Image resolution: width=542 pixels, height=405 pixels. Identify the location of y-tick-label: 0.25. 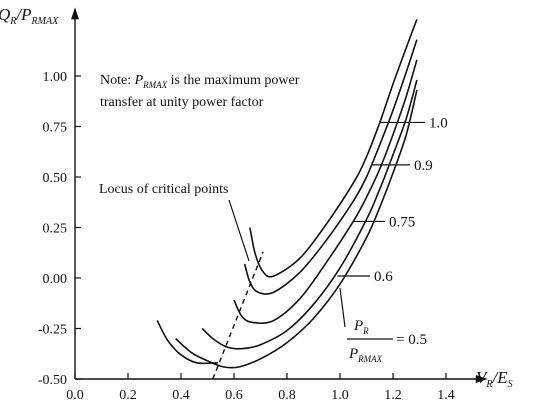
(55, 229).